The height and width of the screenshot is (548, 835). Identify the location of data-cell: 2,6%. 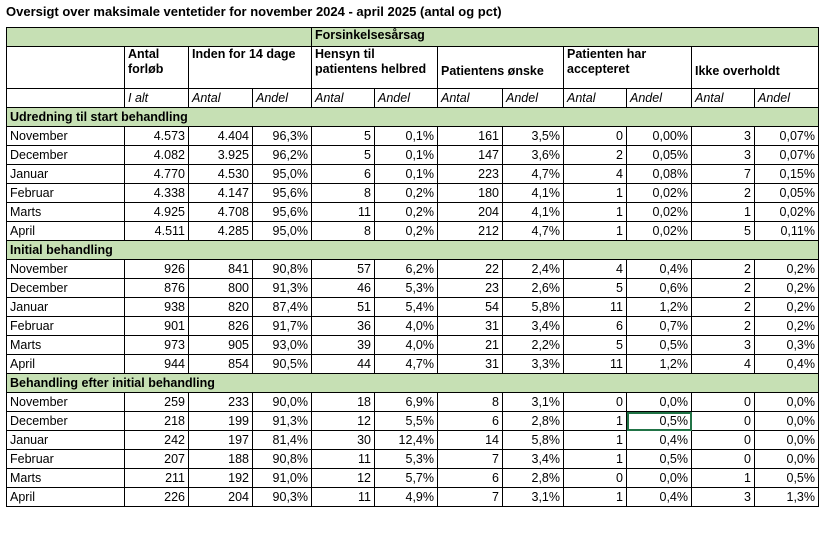
(533, 288).